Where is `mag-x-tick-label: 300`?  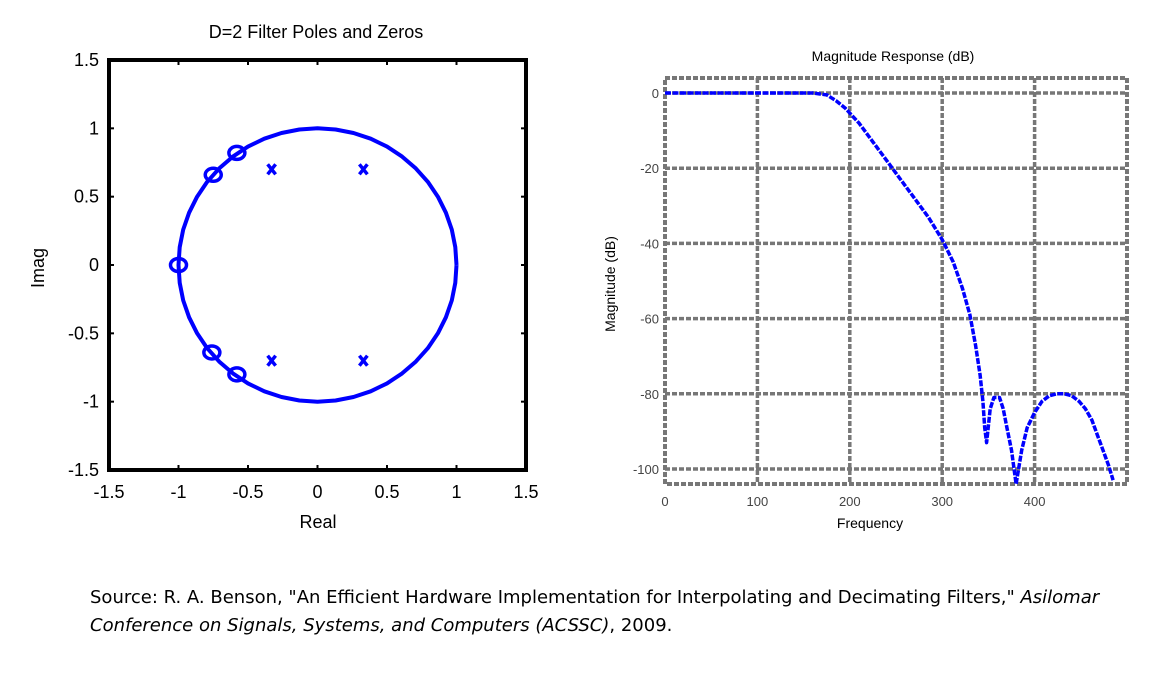
mag-x-tick-label: 300 is located at coordinates (942, 501).